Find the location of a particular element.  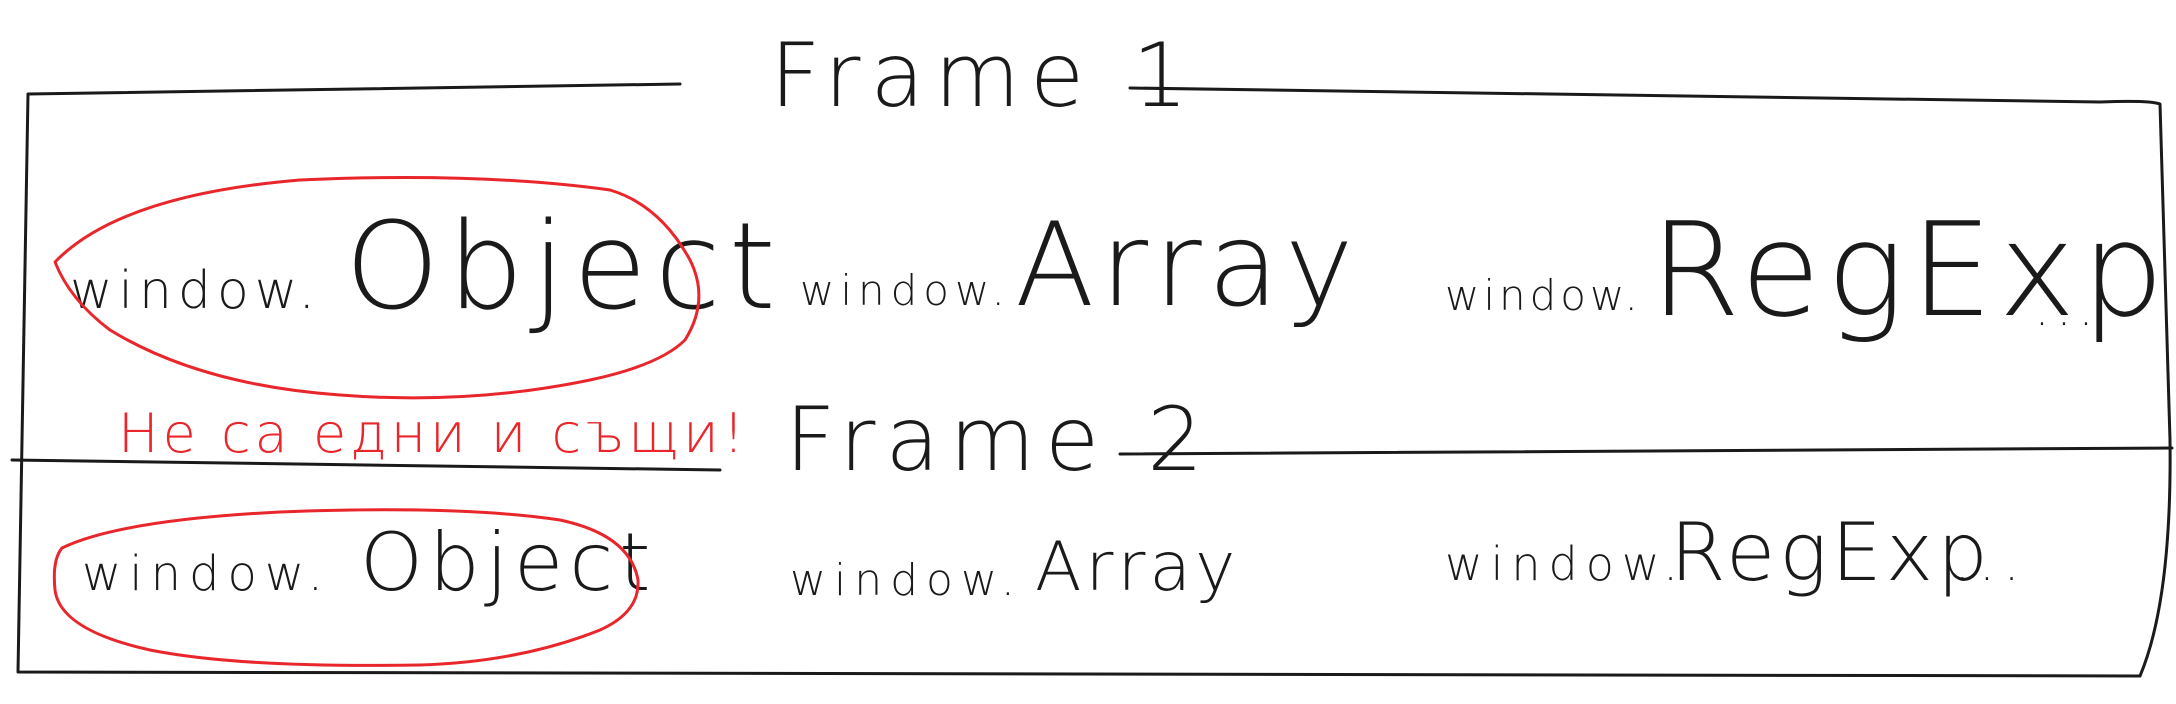

frame2-object-prefix: window. is located at coordinates (206, 574).